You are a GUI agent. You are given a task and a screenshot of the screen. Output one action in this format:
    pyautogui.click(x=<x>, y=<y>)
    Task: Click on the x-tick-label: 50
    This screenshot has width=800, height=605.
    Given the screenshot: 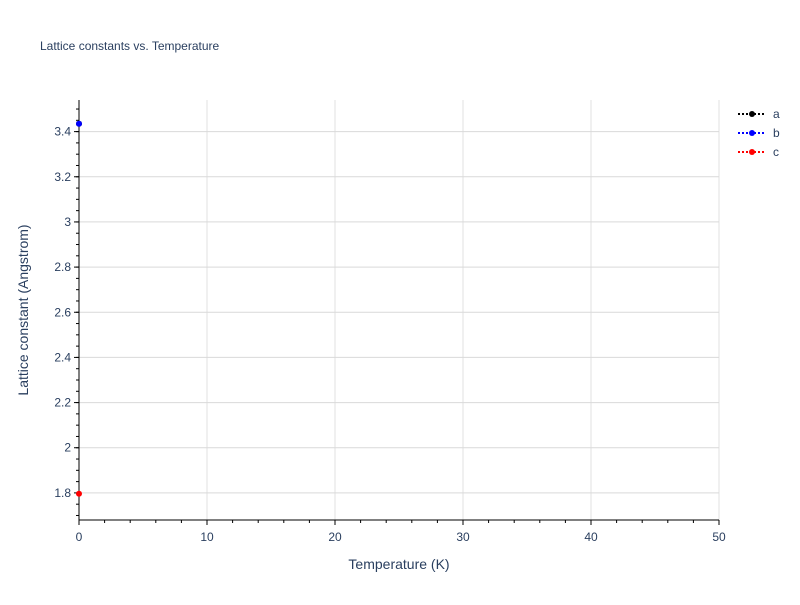 What is the action you would take?
    pyautogui.click(x=719, y=537)
    